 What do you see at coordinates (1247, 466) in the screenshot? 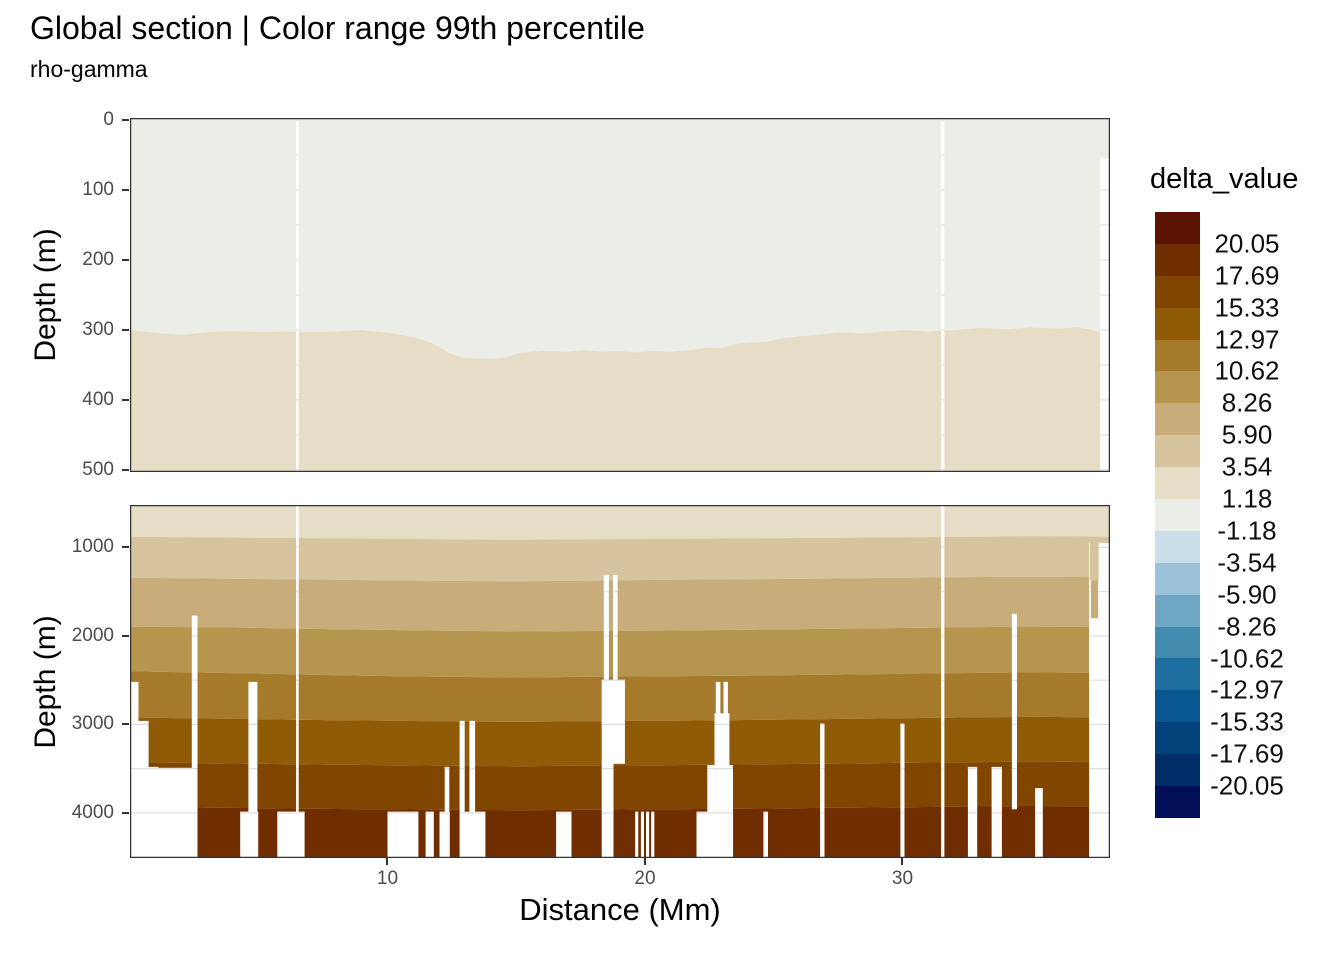
I see `legend-break-label: 3.54` at bounding box center [1247, 466].